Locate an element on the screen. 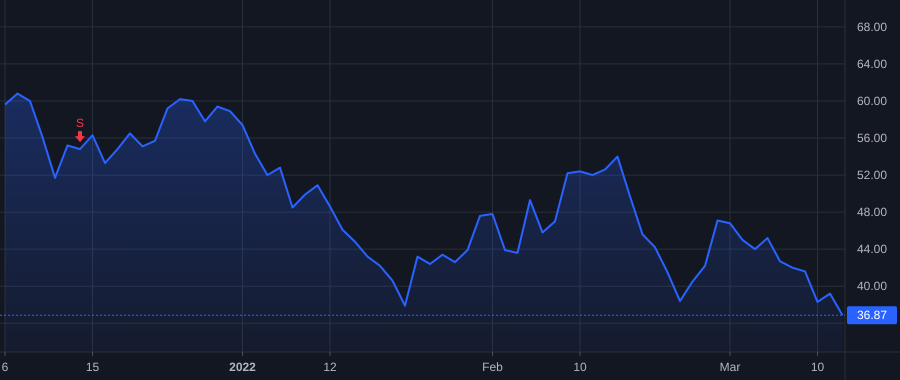 The height and width of the screenshot is (380, 900). ref-line-label: 36.87 is located at coordinates (872, 315).